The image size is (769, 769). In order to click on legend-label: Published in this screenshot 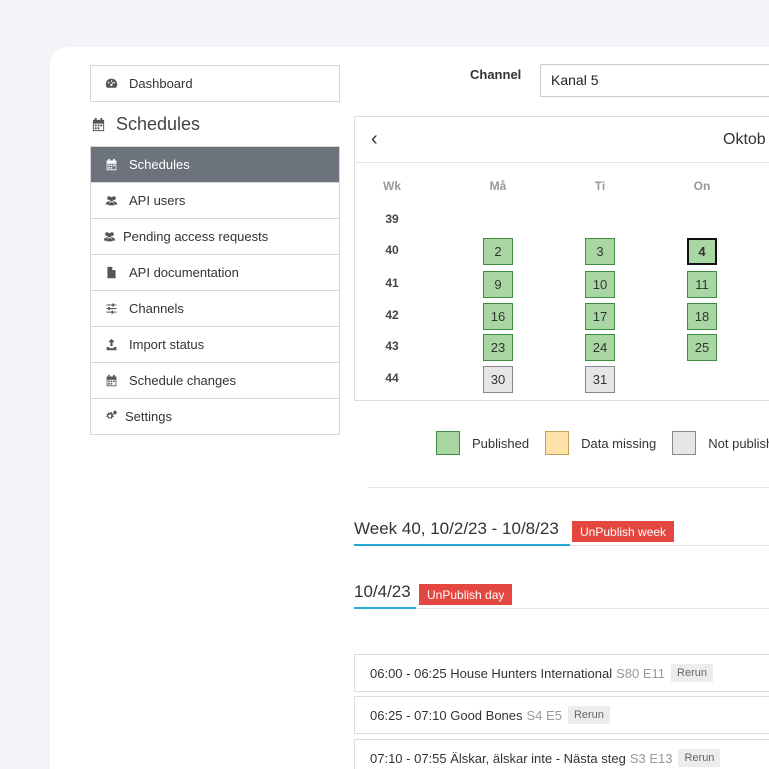, I will do `click(501, 443)`.